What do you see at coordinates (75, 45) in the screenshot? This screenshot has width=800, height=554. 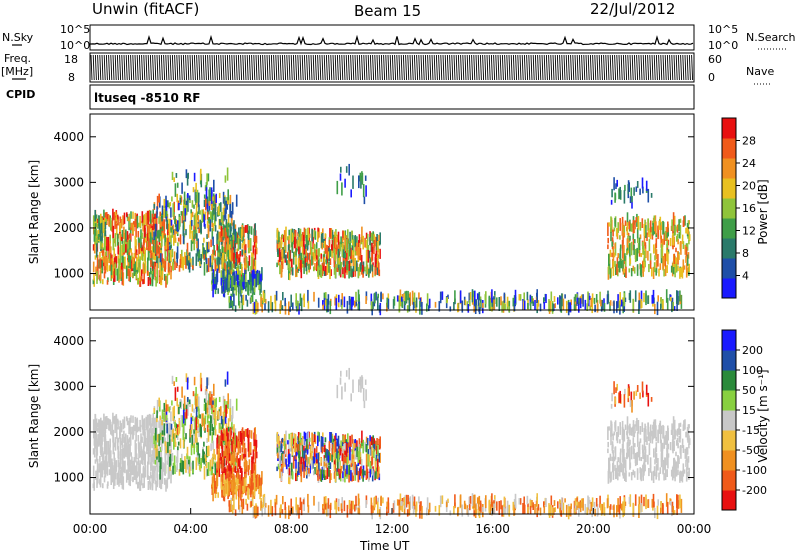 I see `nsky-ytick-bottom: 10^0` at bounding box center [75, 45].